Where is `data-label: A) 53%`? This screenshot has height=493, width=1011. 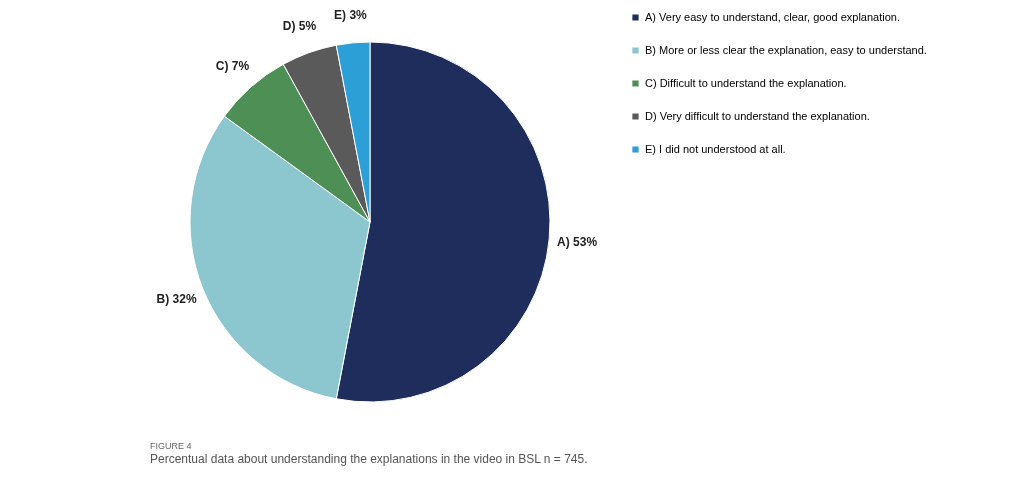
data-label: A) 53% is located at coordinates (577, 241).